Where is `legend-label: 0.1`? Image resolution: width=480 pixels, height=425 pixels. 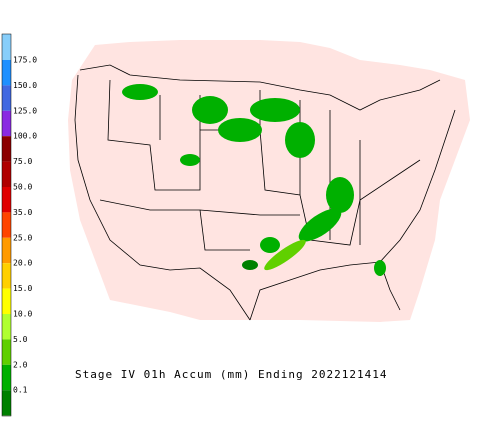
legend-label: 0.1 is located at coordinates (20, 390).